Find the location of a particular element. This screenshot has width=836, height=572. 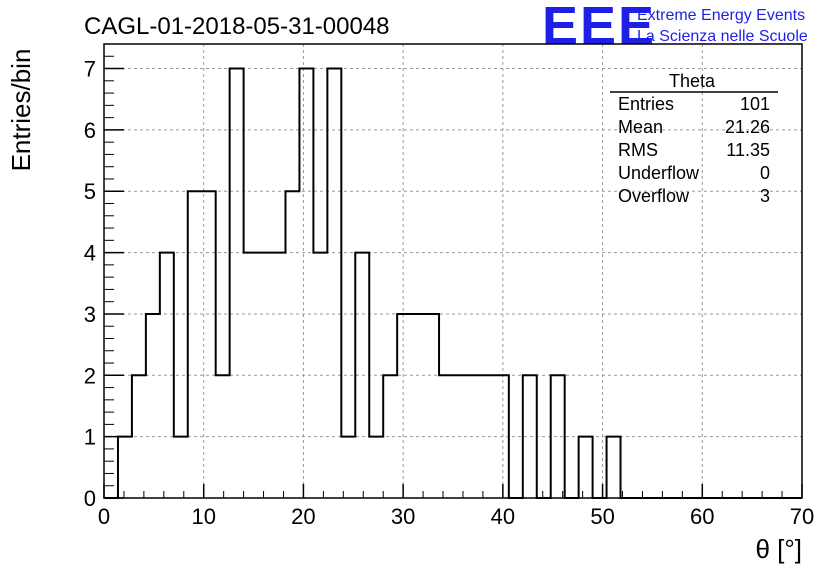

y-tick-label: 5 is located at coordinates (90, 191).